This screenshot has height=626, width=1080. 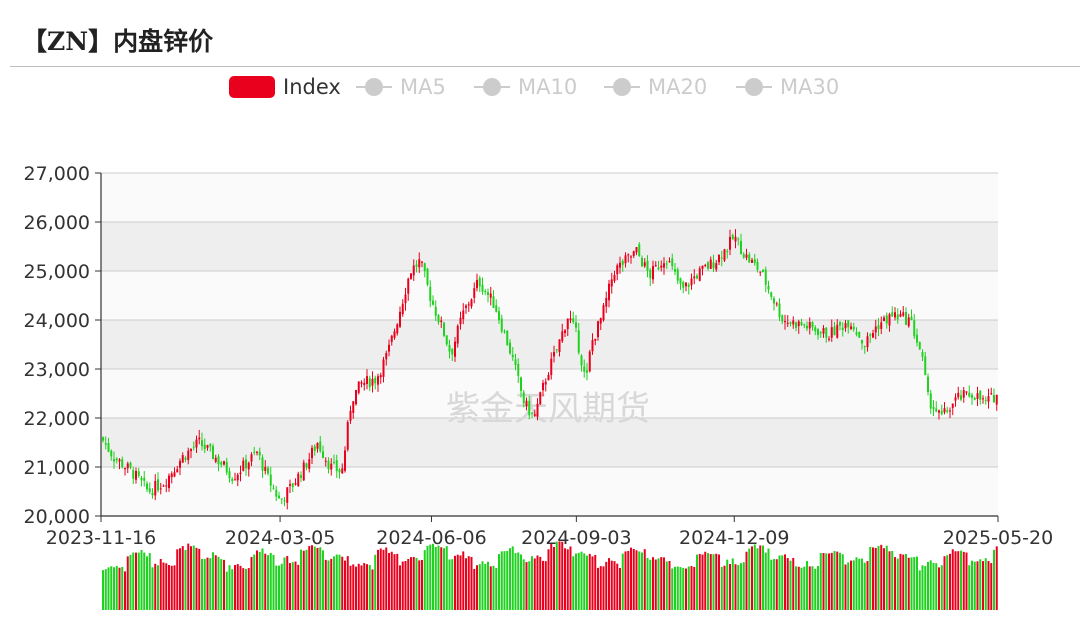 What do you see at coordinates (401, 87) in the screenshot?
I see `legend-item-ma5: MA5` at bounding box center [401, 87].